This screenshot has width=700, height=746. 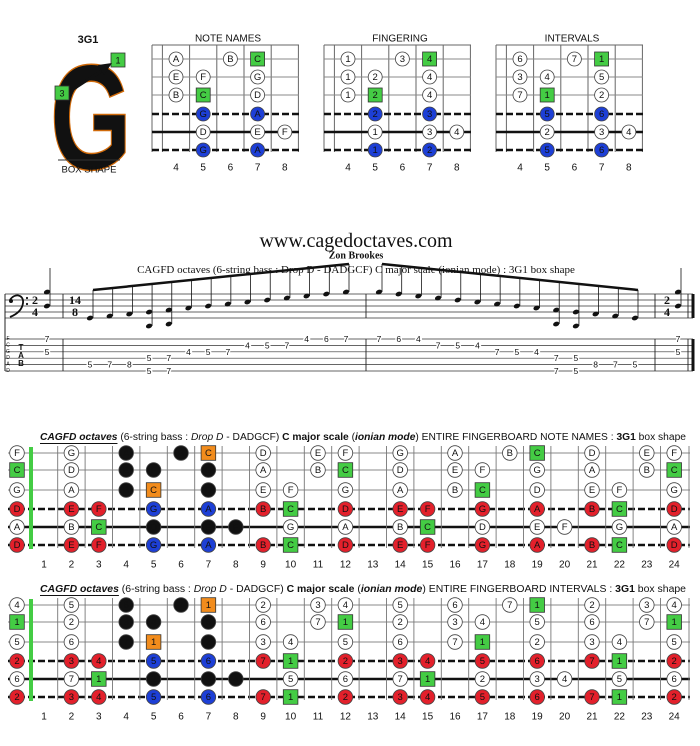 I want to click on fret-number: 8, so click(x=629, y=168).